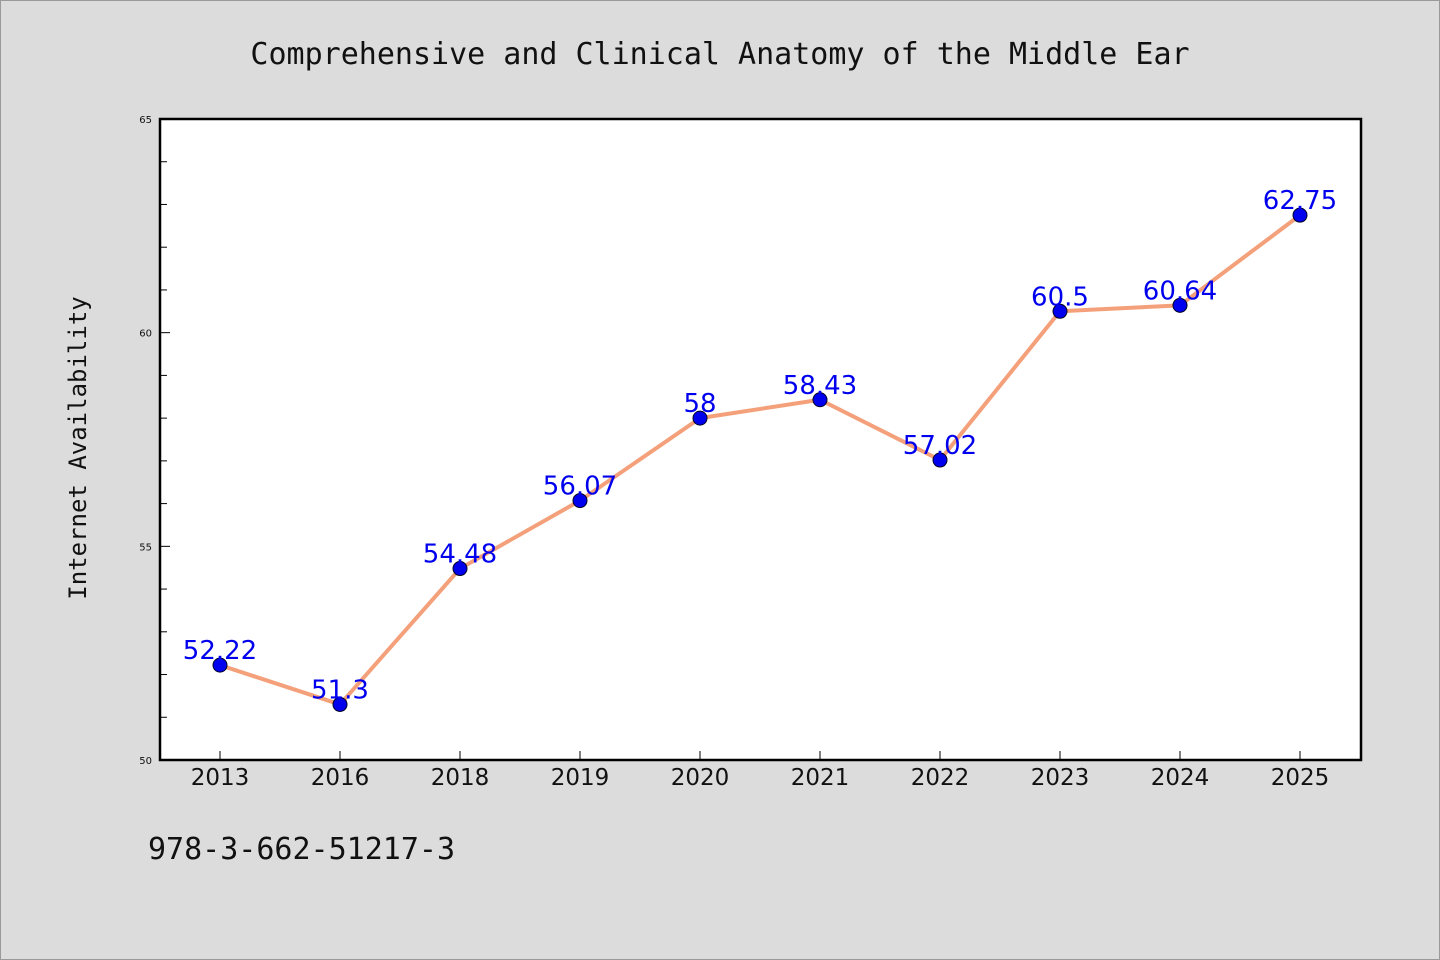 This screenshot has height=960, width=1440. I want to click on x-tick-label: 2016, so click(340, 778).